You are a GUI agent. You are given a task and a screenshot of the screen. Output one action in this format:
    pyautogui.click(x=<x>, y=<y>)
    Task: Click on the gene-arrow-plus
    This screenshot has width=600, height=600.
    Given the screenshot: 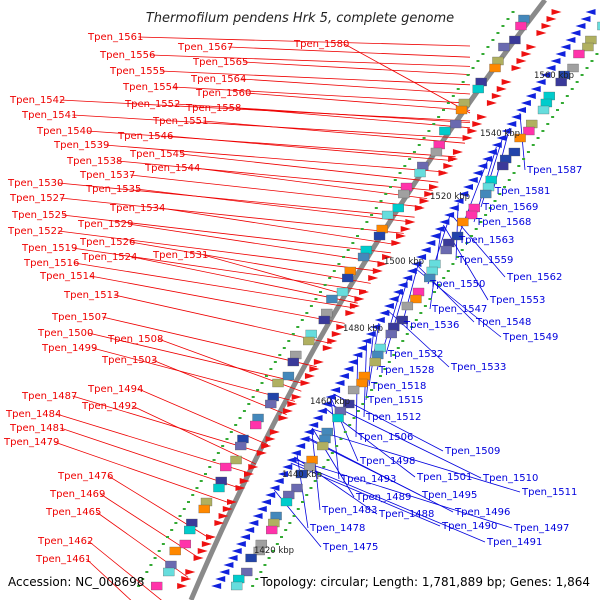 What is the action you would take?
    pyautogui.click(x=405, y=229)
    